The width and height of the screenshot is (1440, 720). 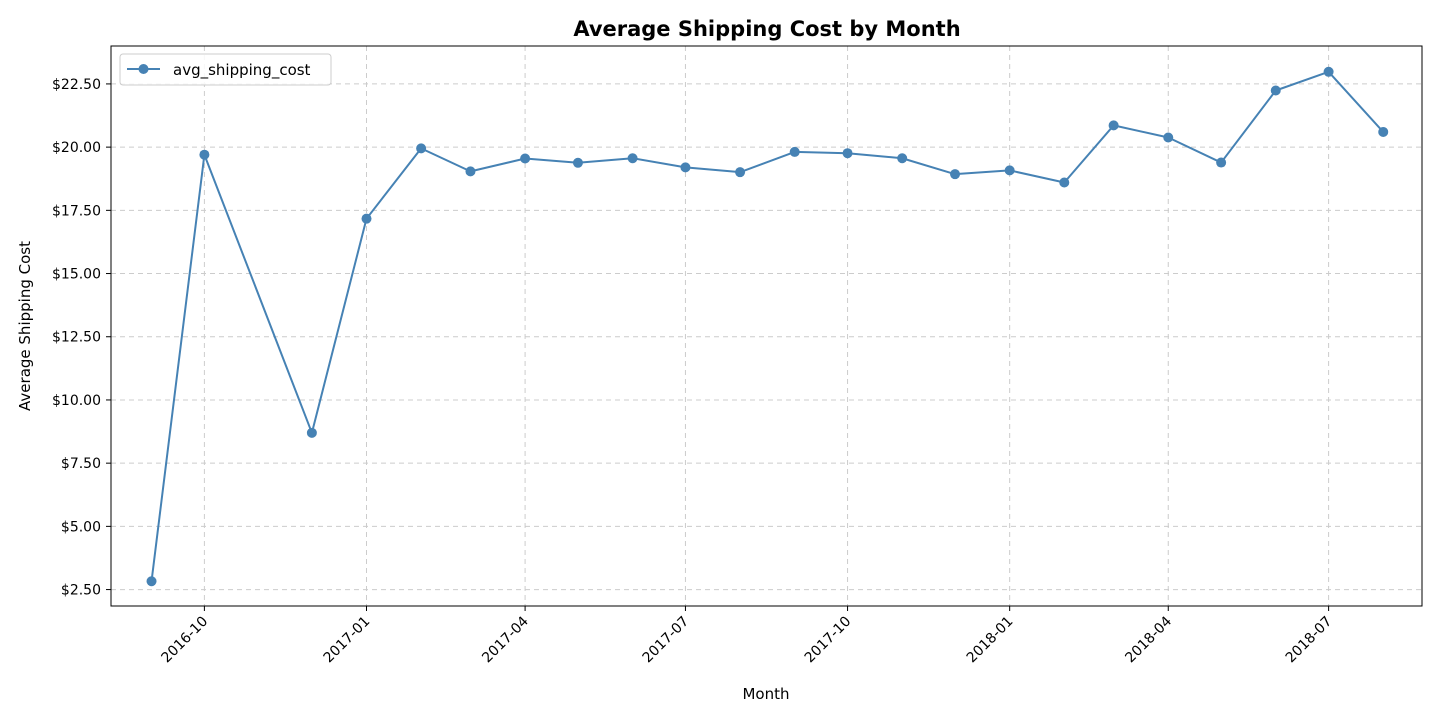 I want to click on chart-title: Average Shipping Cost by Month, so click(x=766, y=29).